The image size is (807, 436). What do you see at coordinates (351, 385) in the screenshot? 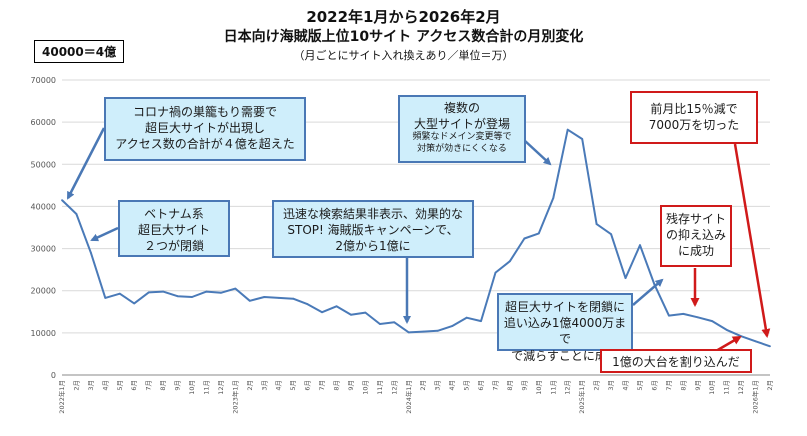
I see `x-tick-label: 9月` at bounding box center [351, 385].